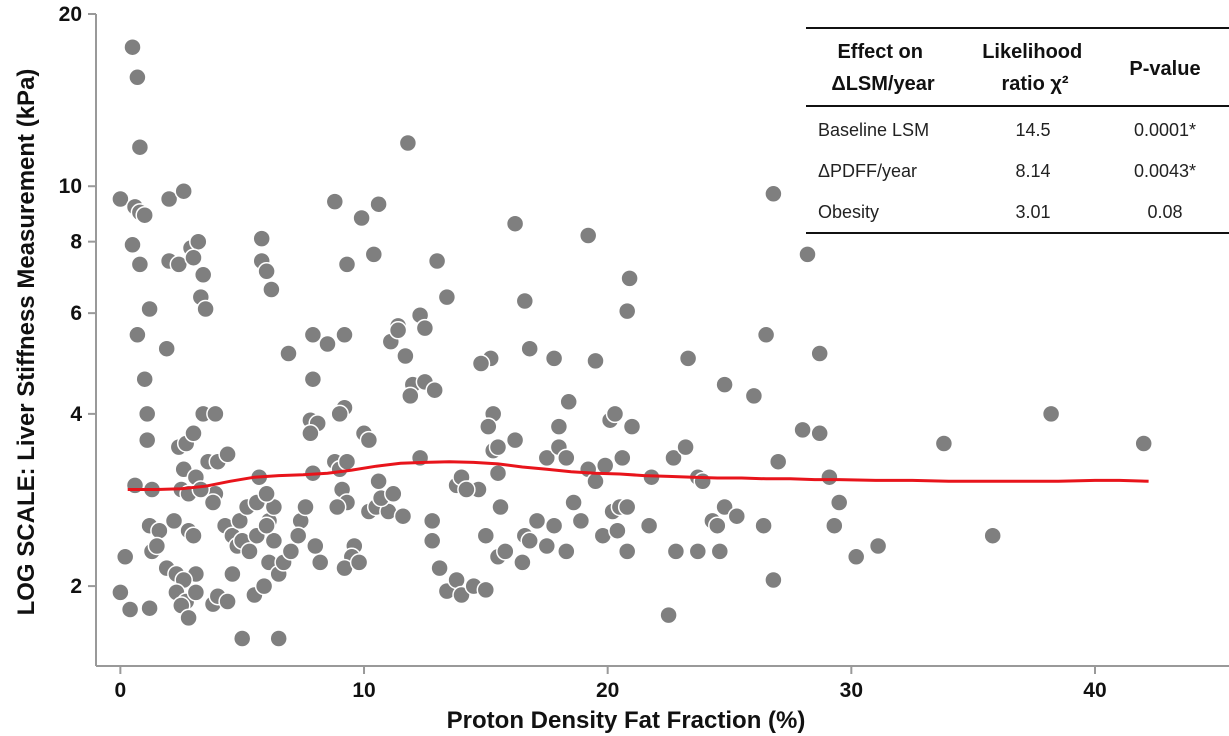 This screenshot has height=736, width=1229. Describe the element at coordinates (626, 720) in the screenshot. I see `x-axis-title: Proton Density Fat Fraction (%)` at that location.